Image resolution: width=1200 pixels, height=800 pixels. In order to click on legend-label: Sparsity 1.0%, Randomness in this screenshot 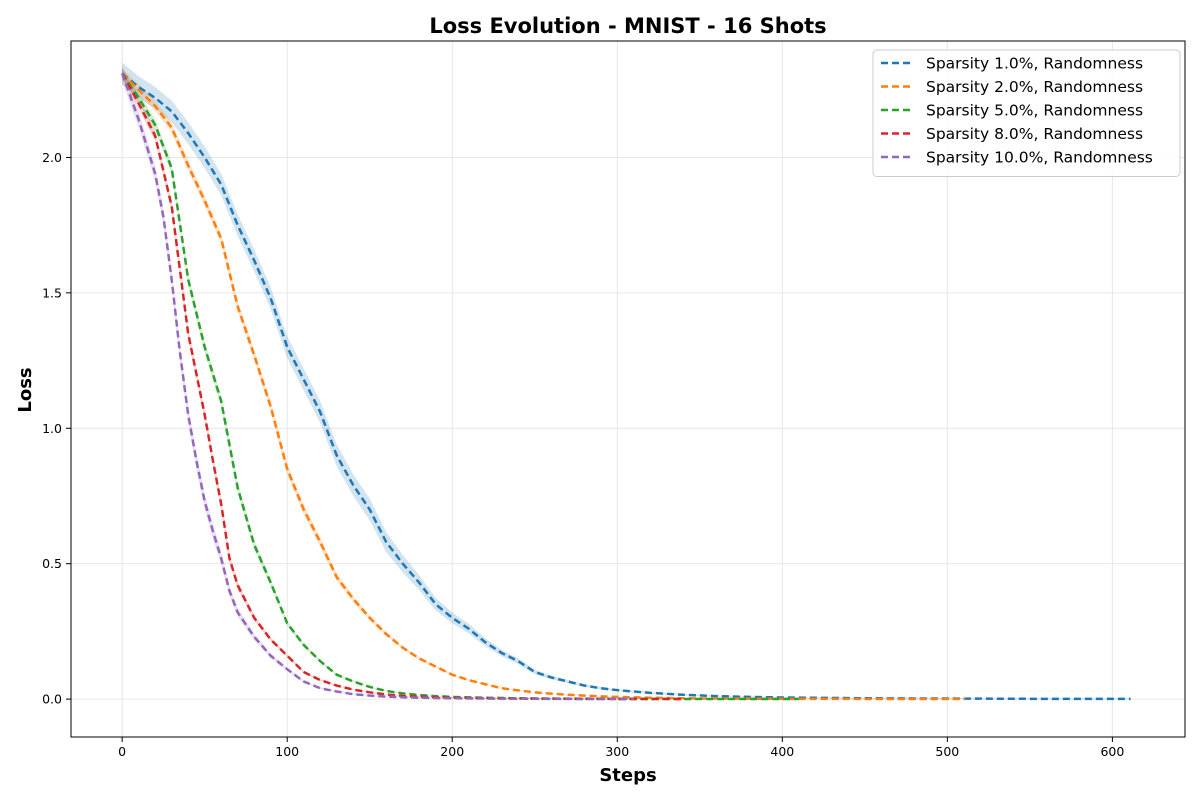, I will do `click(1034, 64)`.